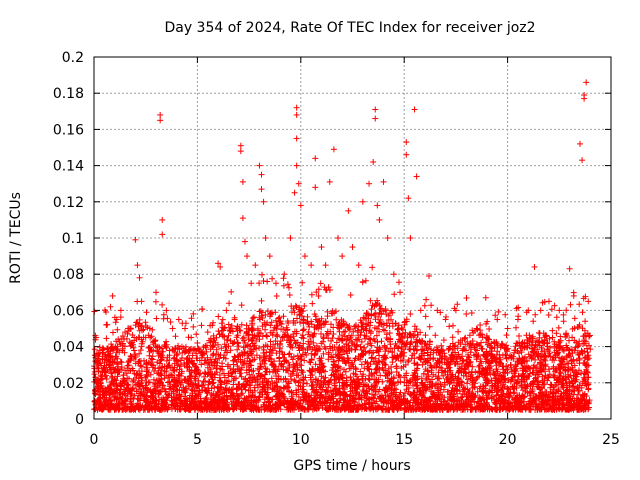  What do you see at coordinates (79, 420) in the screenshot?
I see `y-tick-label: 0` at bounding box center [79, 420].